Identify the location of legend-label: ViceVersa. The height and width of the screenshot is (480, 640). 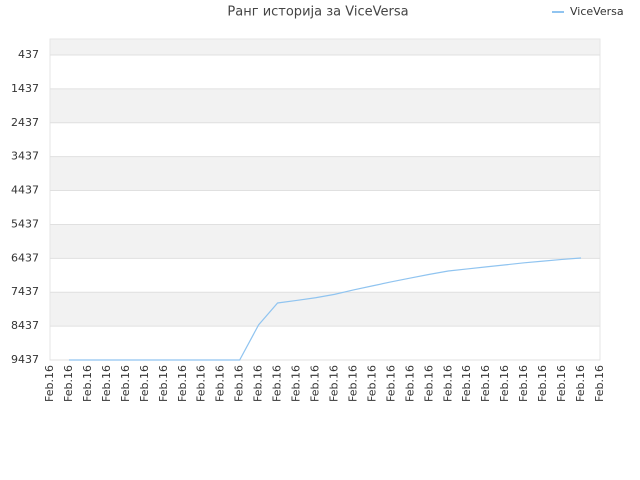
(597, 11).